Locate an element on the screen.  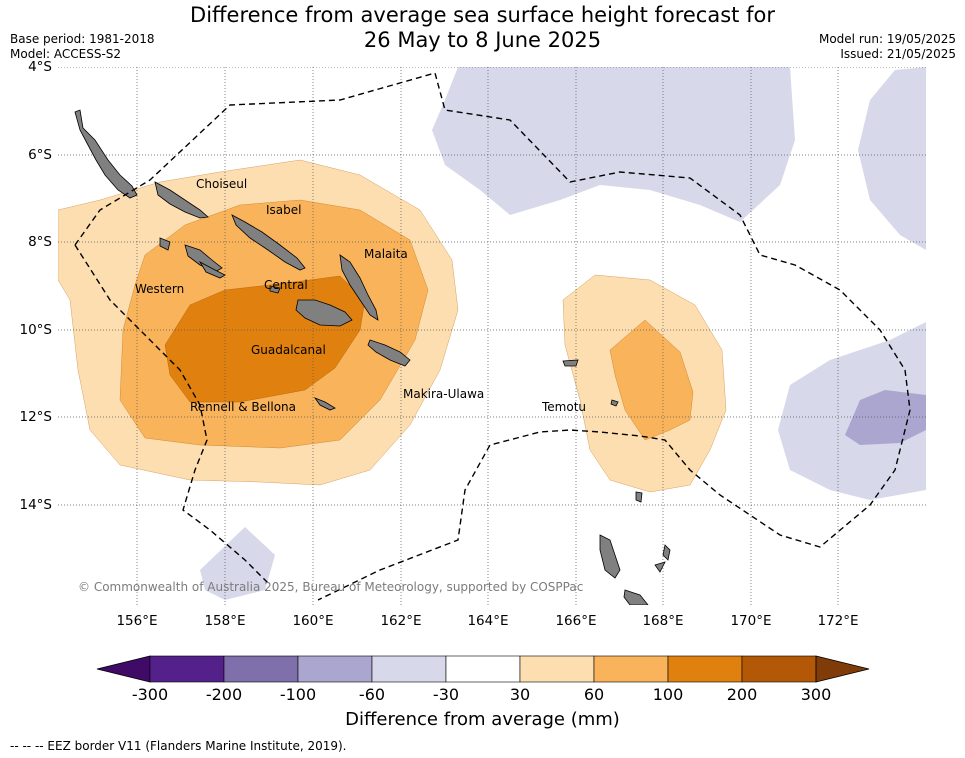
island-vanuatu-north is located at coordinates (610, 556).